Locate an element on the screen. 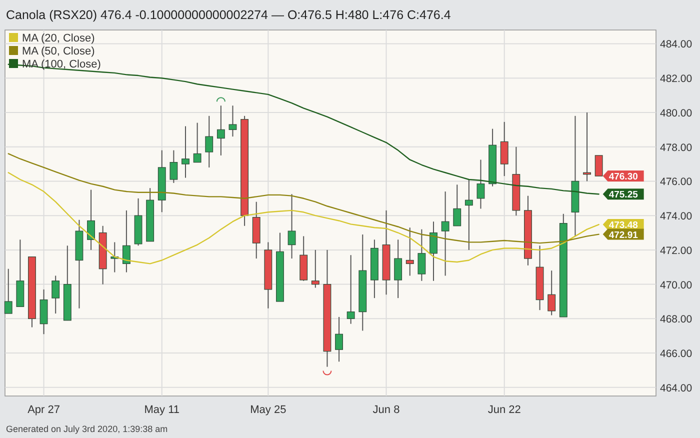  chart-title: Canola (RSX20) 476.4 -0.10000000000002274 — O:476.5 H:480 L:476 C:476.4 is located at coordinates (228, 15).